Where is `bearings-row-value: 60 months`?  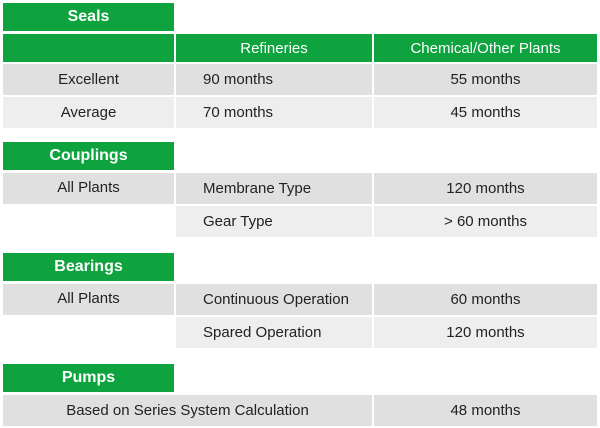
bearings-row-value: 60 months is located at coordinates (485, 299).